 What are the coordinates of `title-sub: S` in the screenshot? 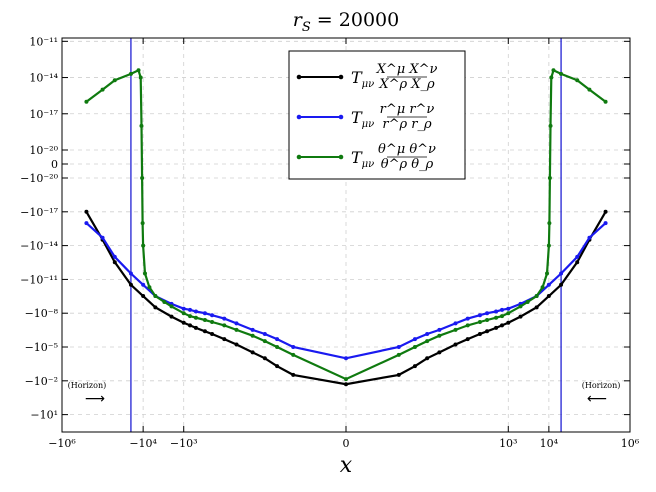 It's located at (306, 27).